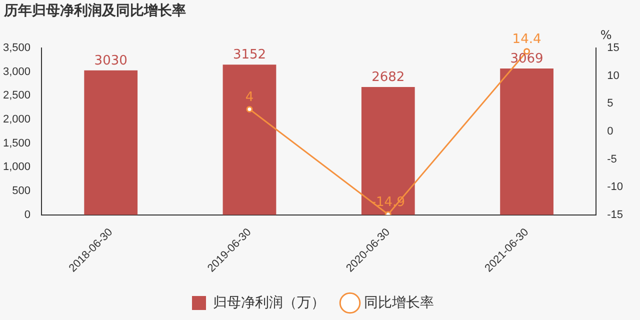  Describe the element at coordinates (27, 214) in the screenshot. I see `y-tick-label: 0` at that location.